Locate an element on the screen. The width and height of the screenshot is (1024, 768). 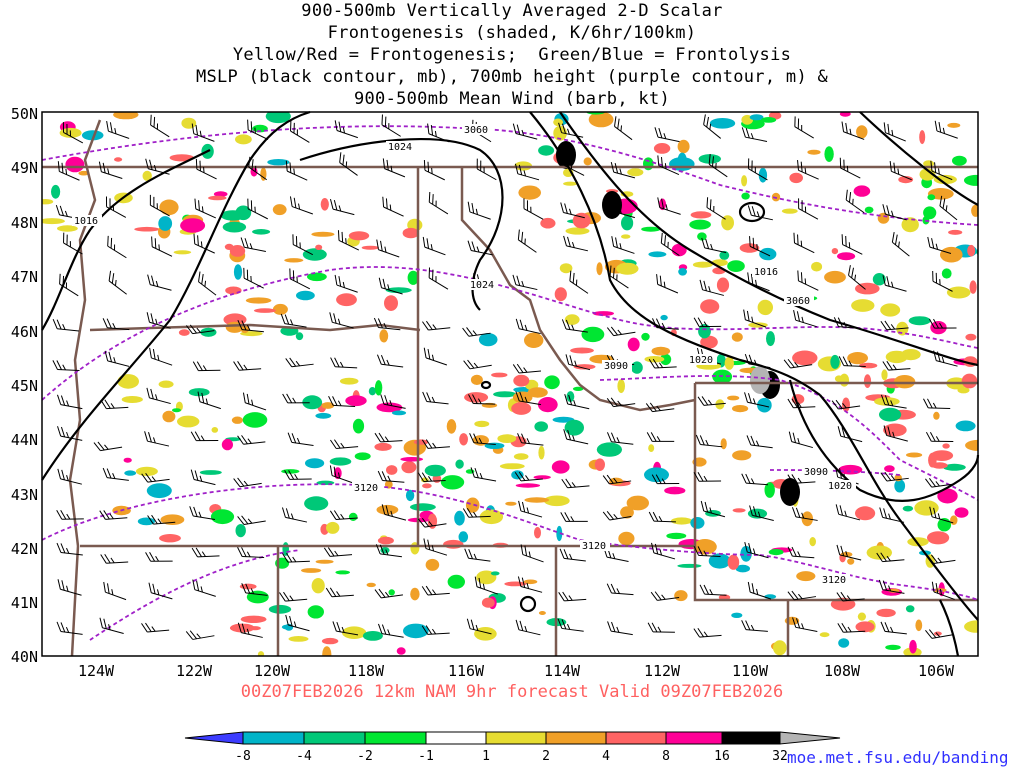
lat-label: 50N is located at coordinates (24, 114).